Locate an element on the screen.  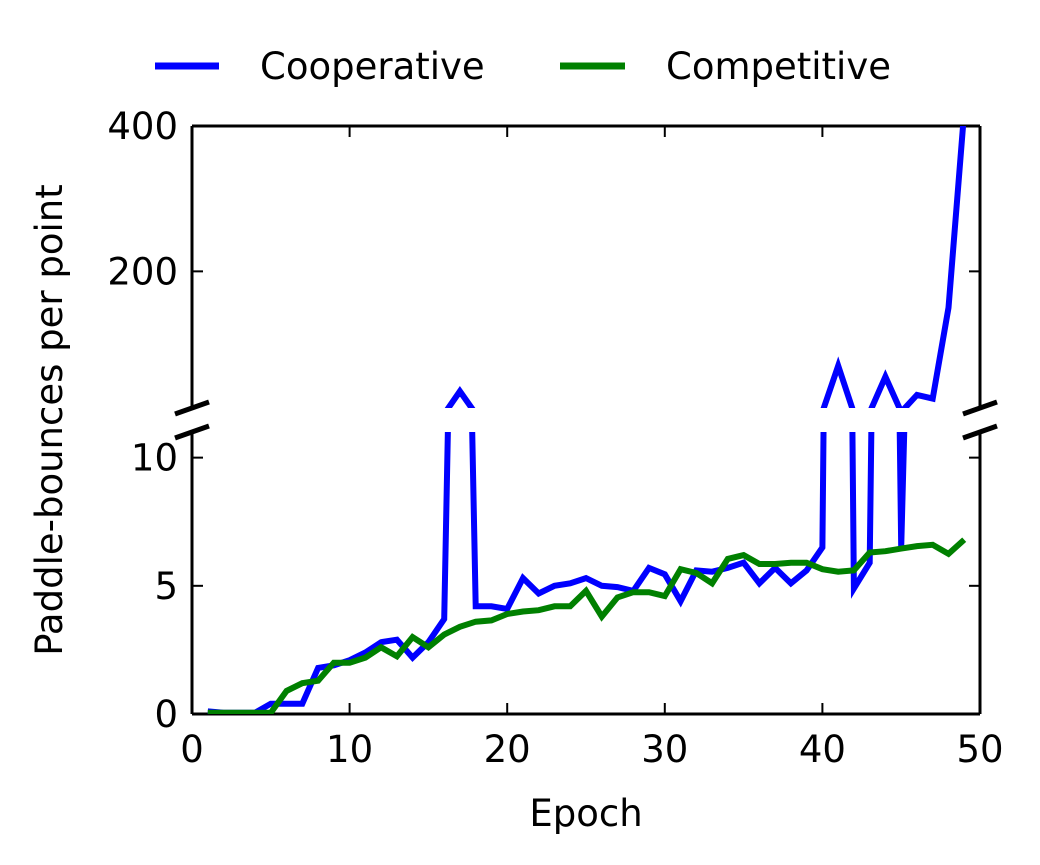
legend-label-cooperative: Cooperative is located at coordinates (372, 66).